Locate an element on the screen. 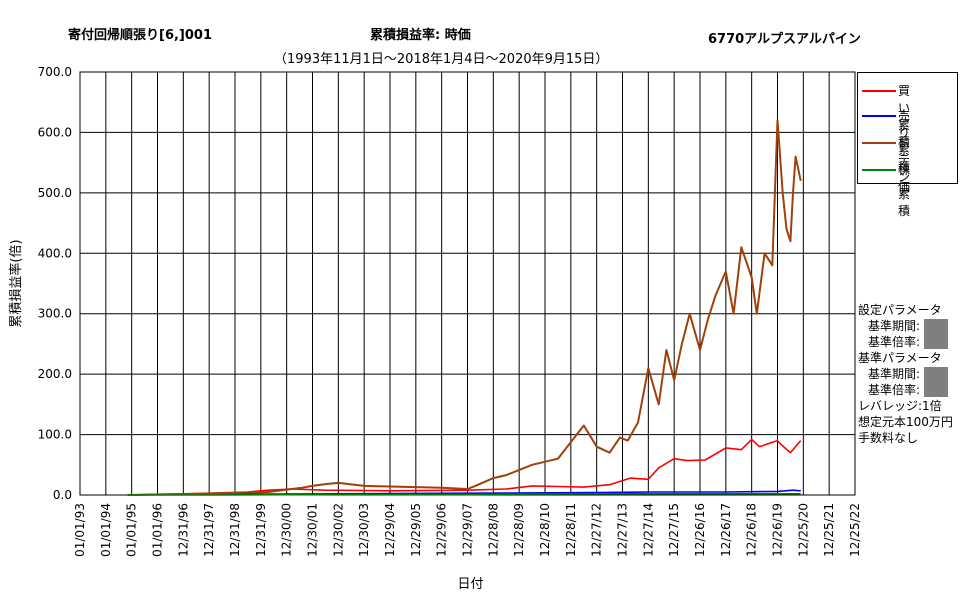  x-tick-label: 12/31/98 is located at coordinates (235, 530).